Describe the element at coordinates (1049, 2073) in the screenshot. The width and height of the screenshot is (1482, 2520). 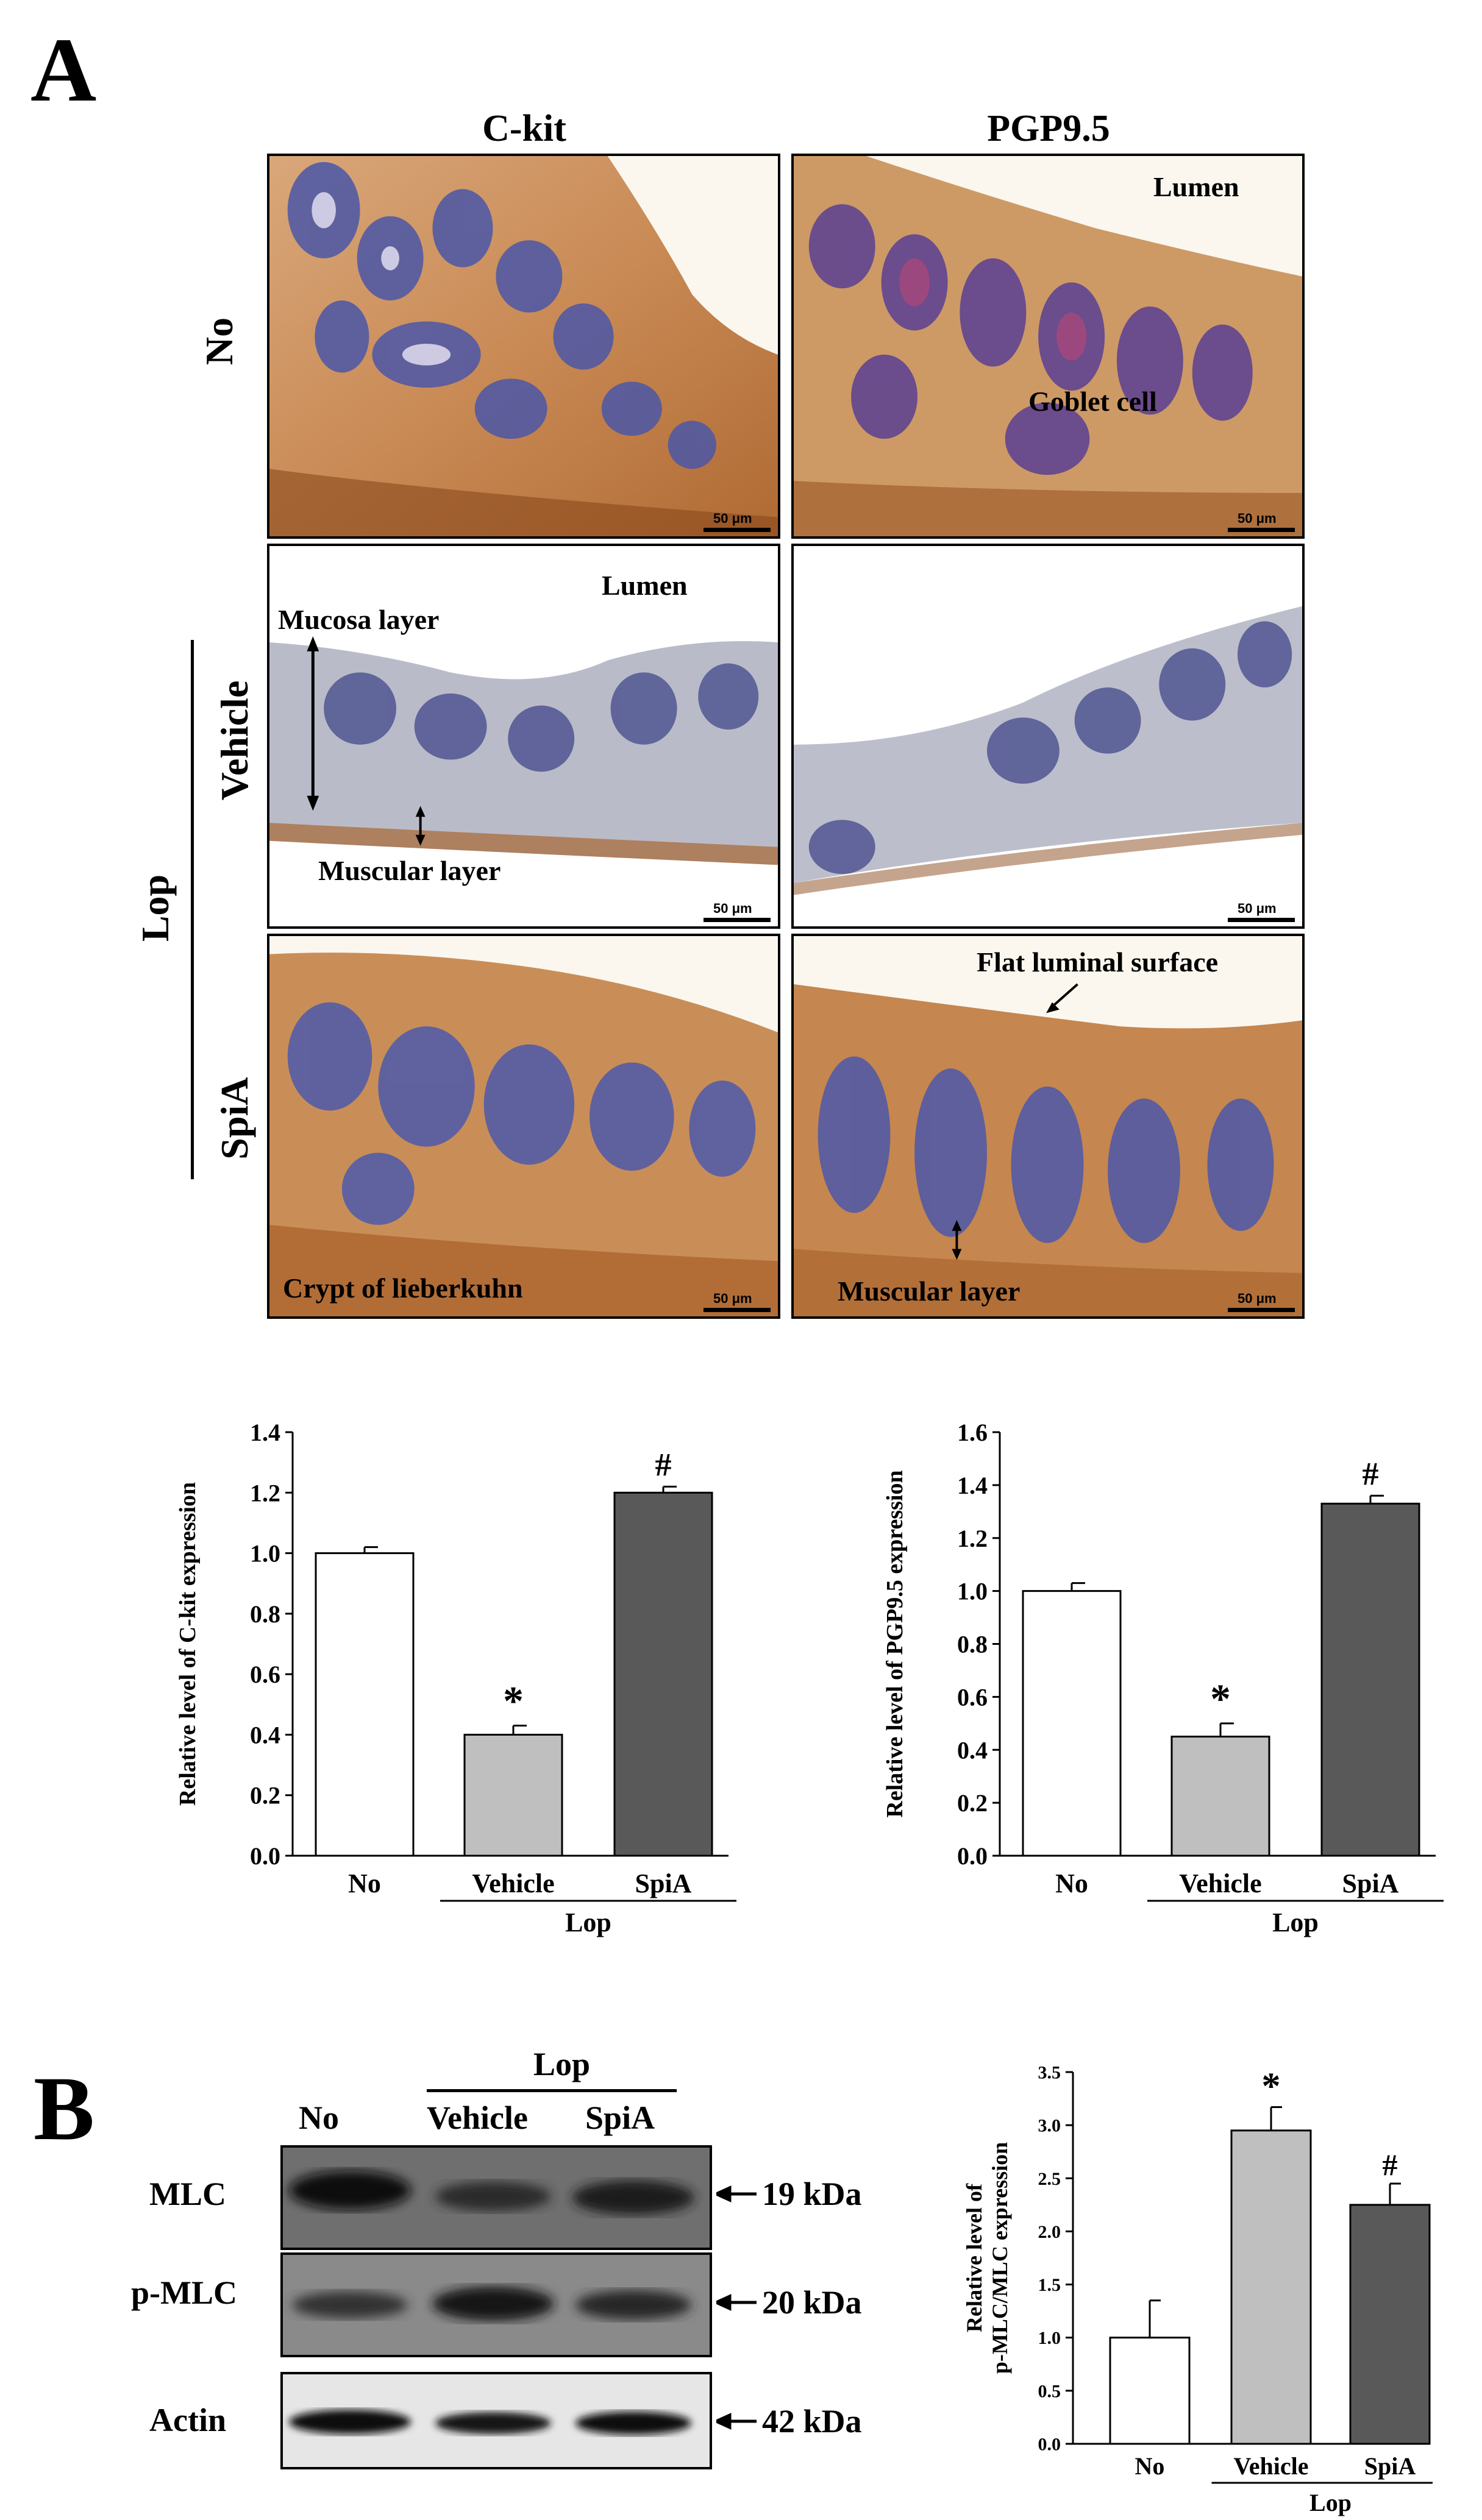
I see `y-tick-label: 3.5` at that location.